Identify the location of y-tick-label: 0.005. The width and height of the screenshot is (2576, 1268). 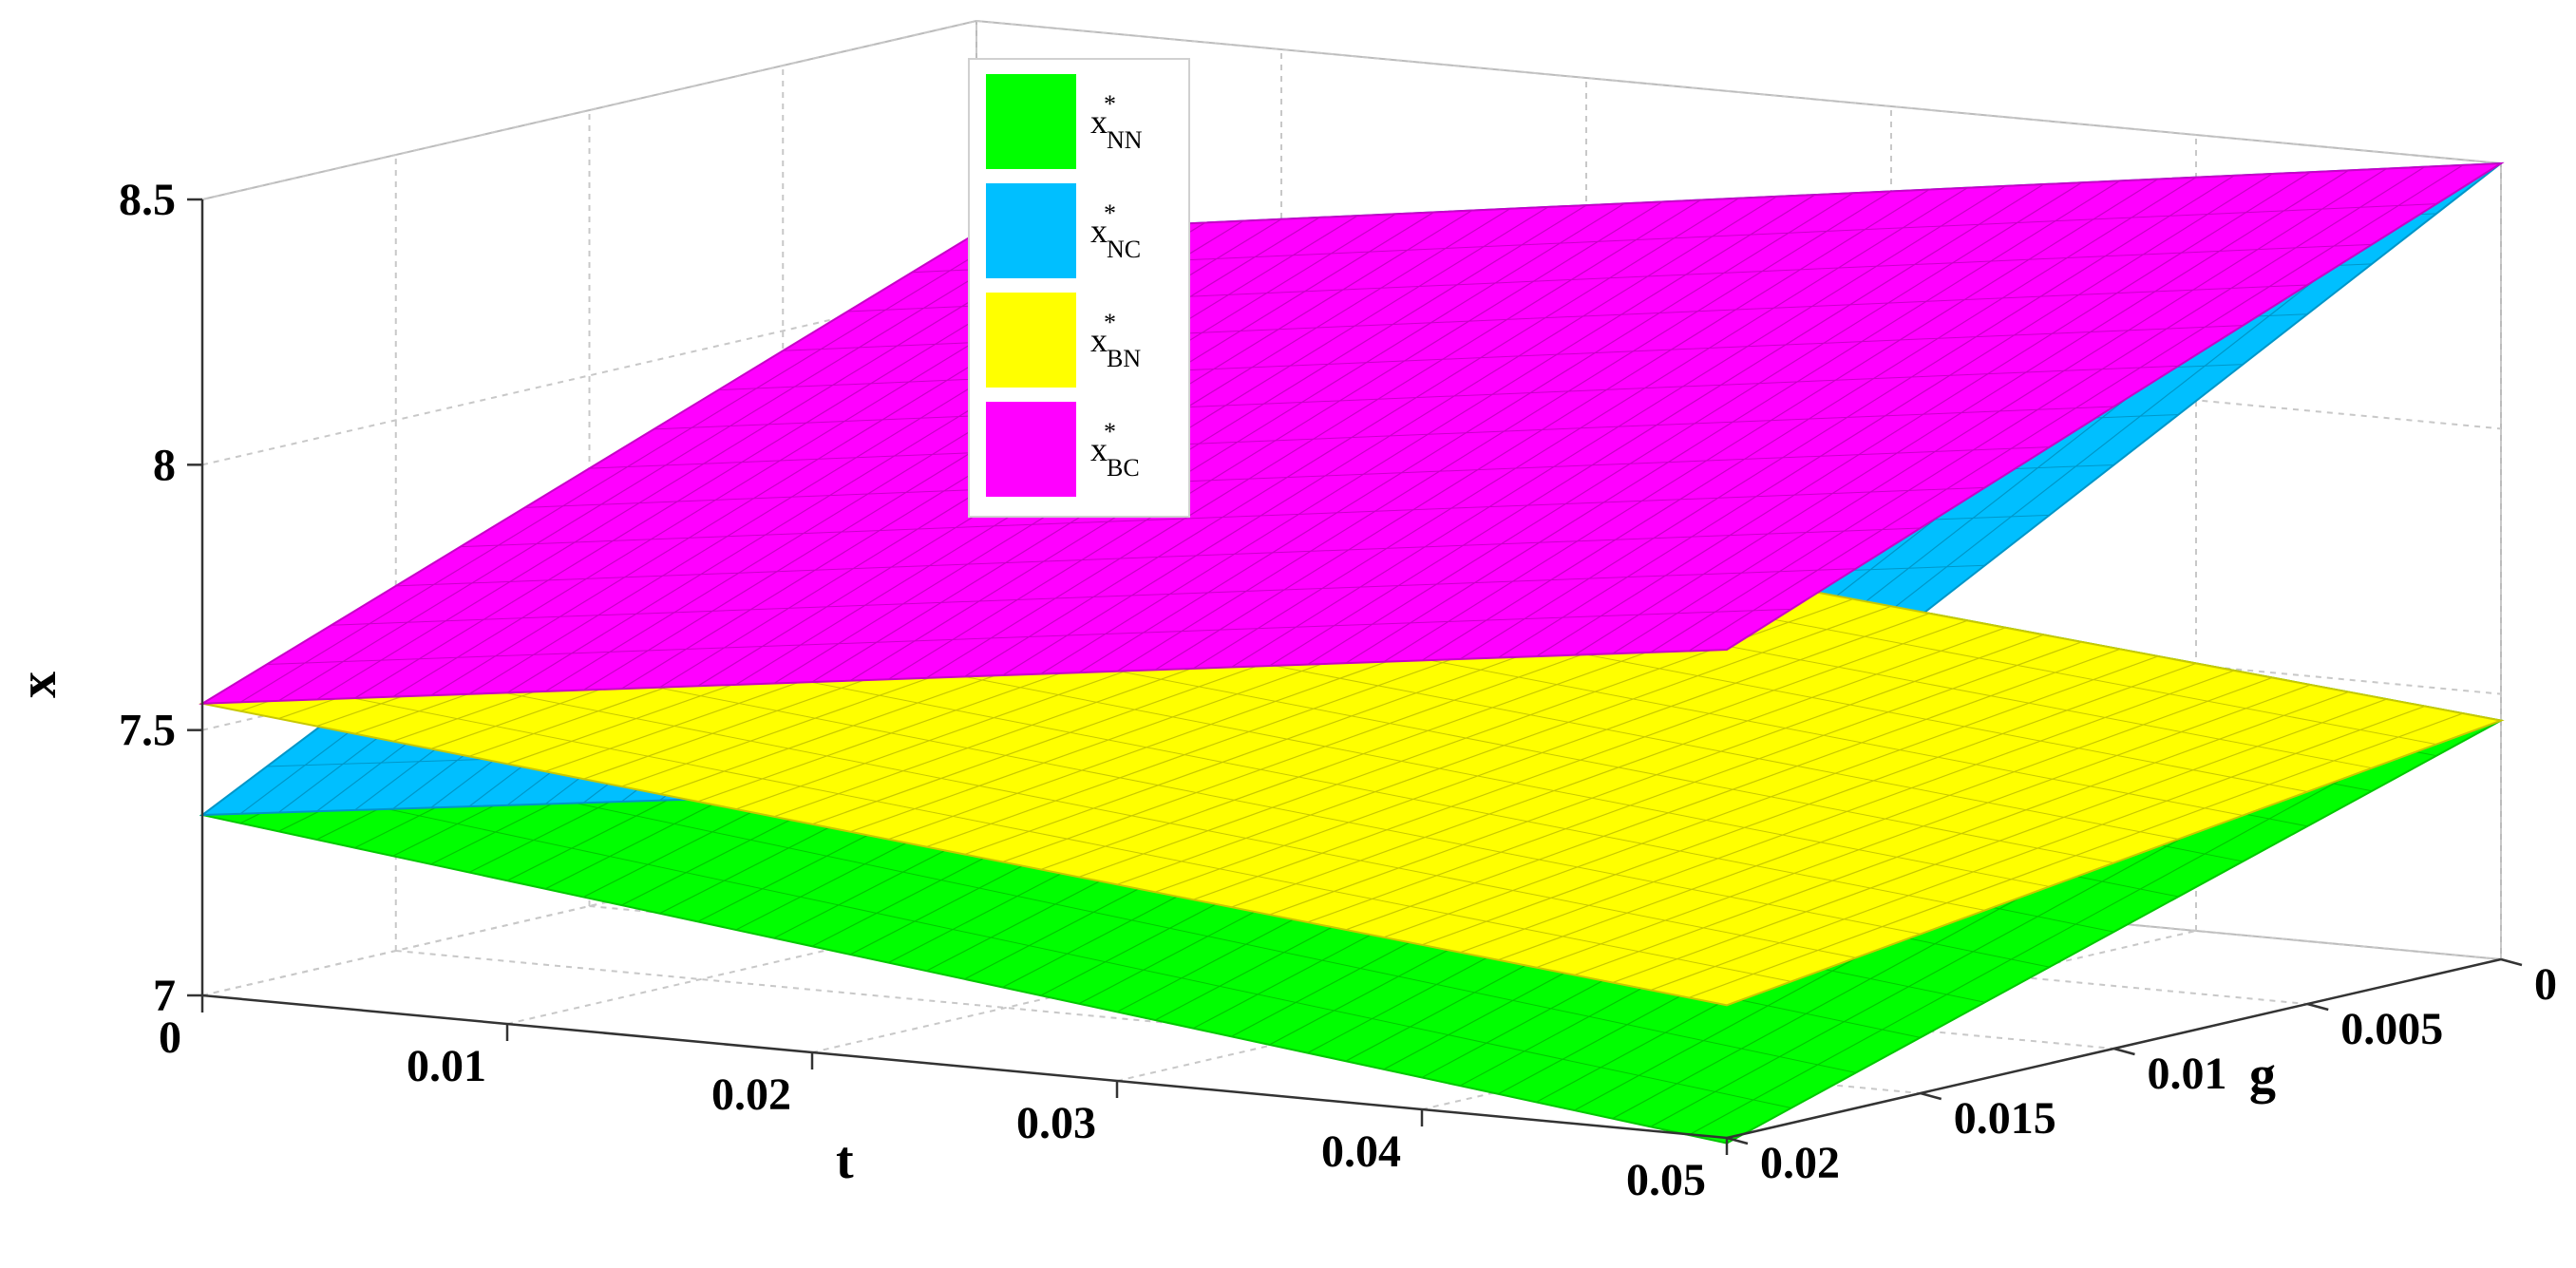
(2391, 1029).